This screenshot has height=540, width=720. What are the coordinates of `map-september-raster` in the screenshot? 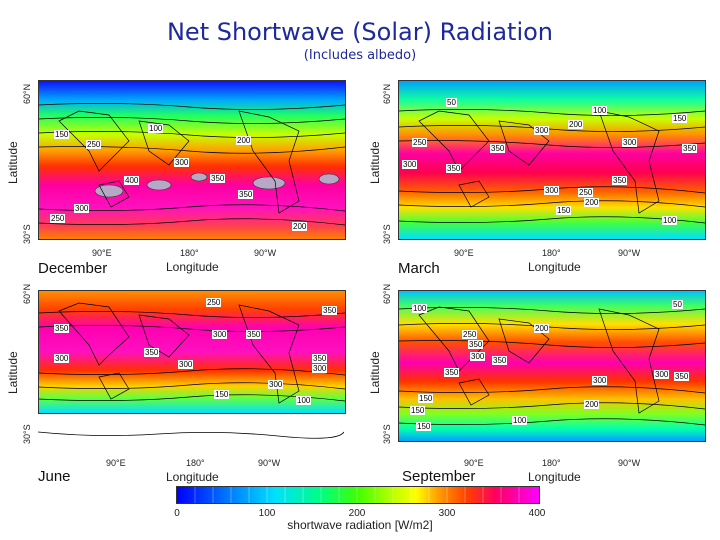 It's located at (552, 366).